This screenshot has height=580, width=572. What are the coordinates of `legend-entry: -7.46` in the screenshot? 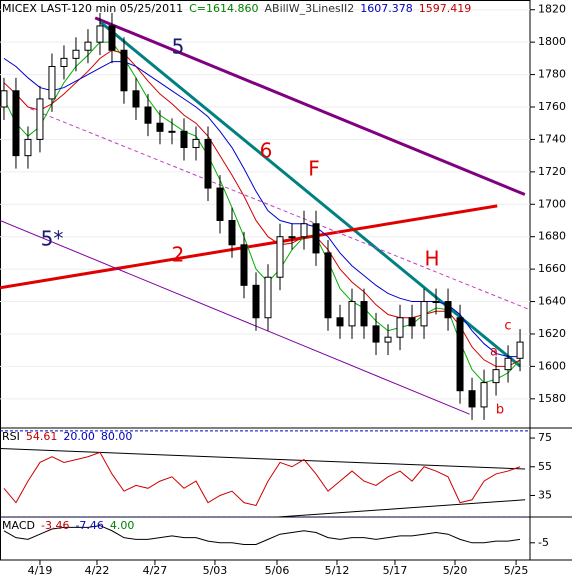 It's located at (89, 525).